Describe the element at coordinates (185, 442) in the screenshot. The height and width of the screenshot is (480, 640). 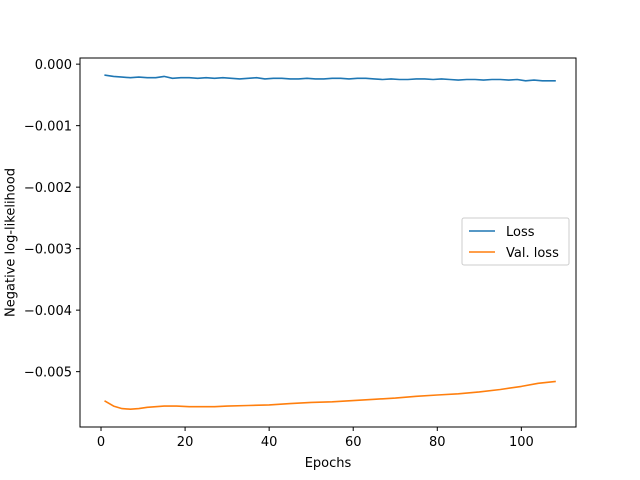
I see `x-tick-label: 20` at that location.